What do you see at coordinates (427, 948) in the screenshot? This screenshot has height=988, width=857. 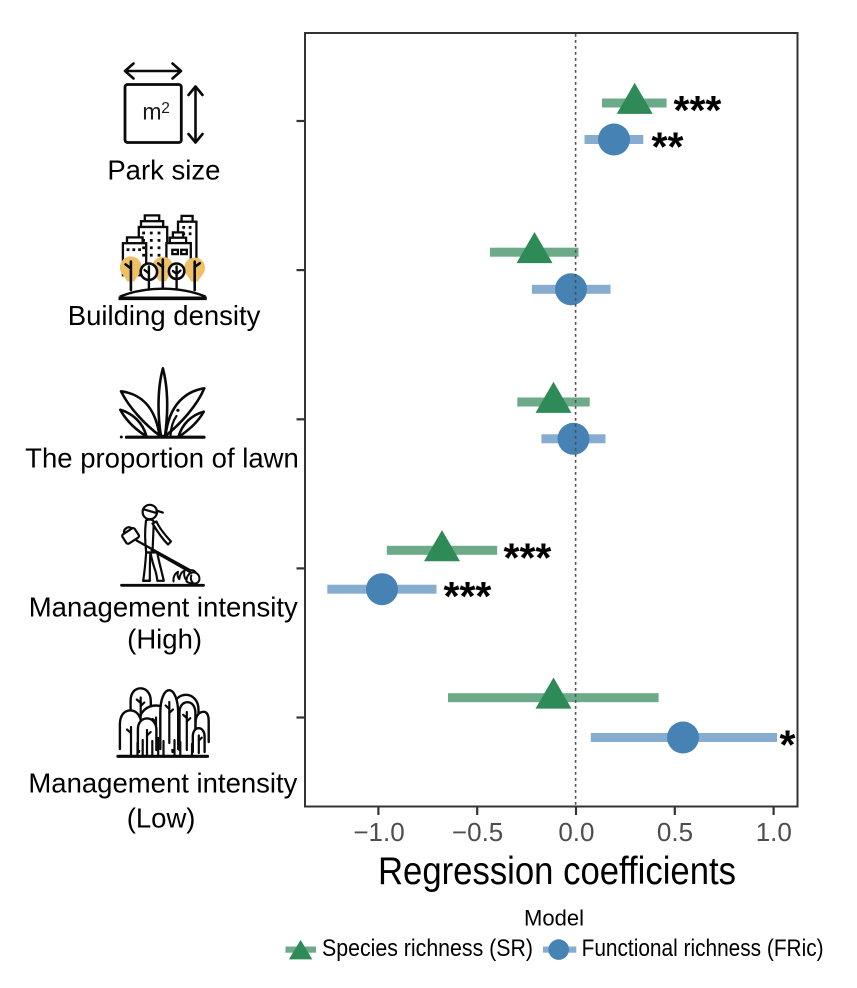 I see `svg-text: Species richness (SR)` at bounding box center [427, 948].